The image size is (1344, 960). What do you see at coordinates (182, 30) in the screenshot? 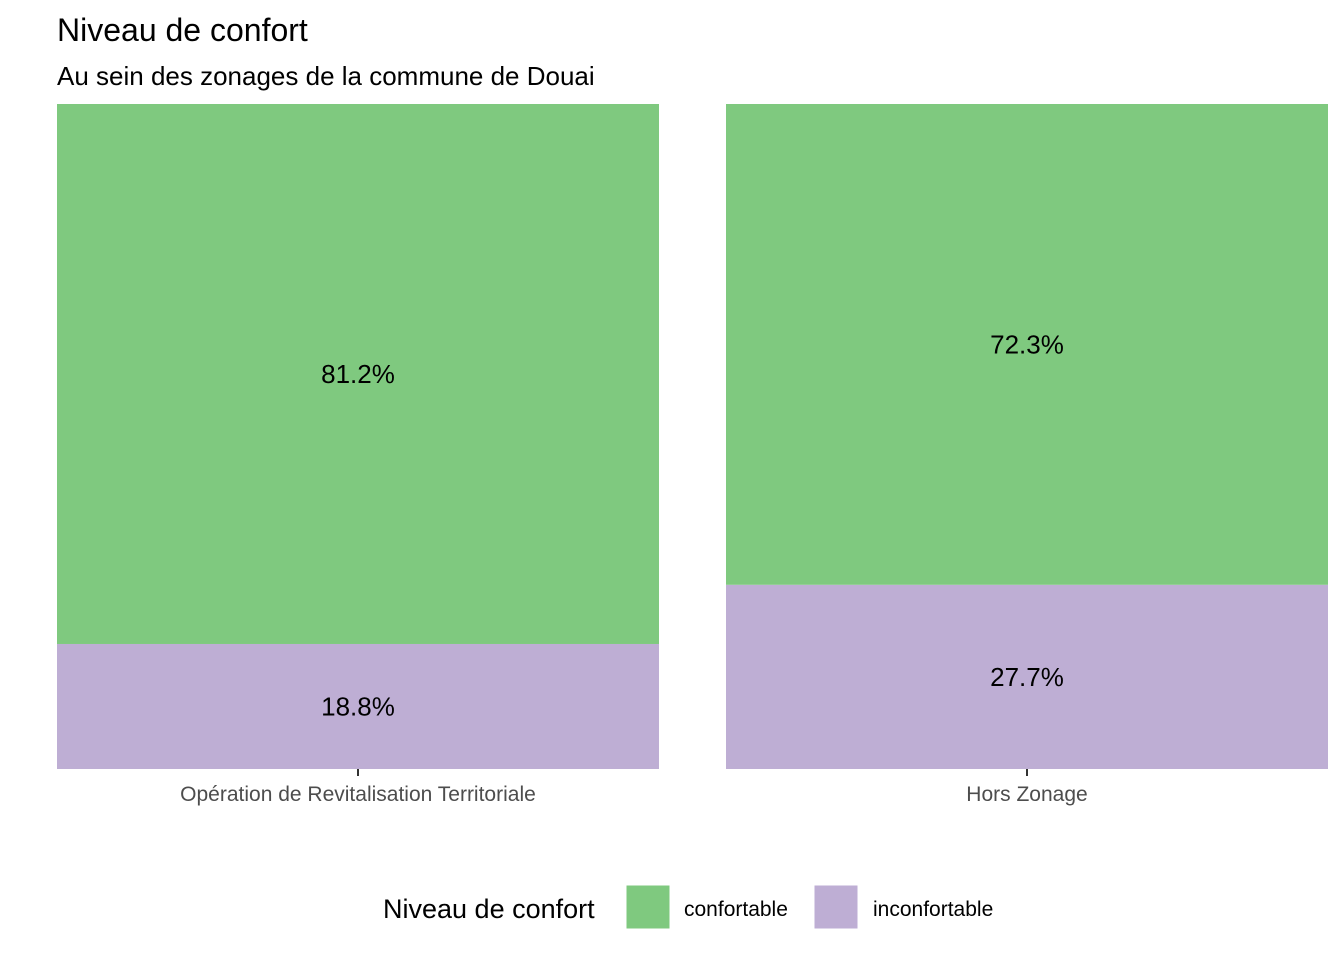
I see `chart-title: Niveau de confort` at bounding box center [182, 30].